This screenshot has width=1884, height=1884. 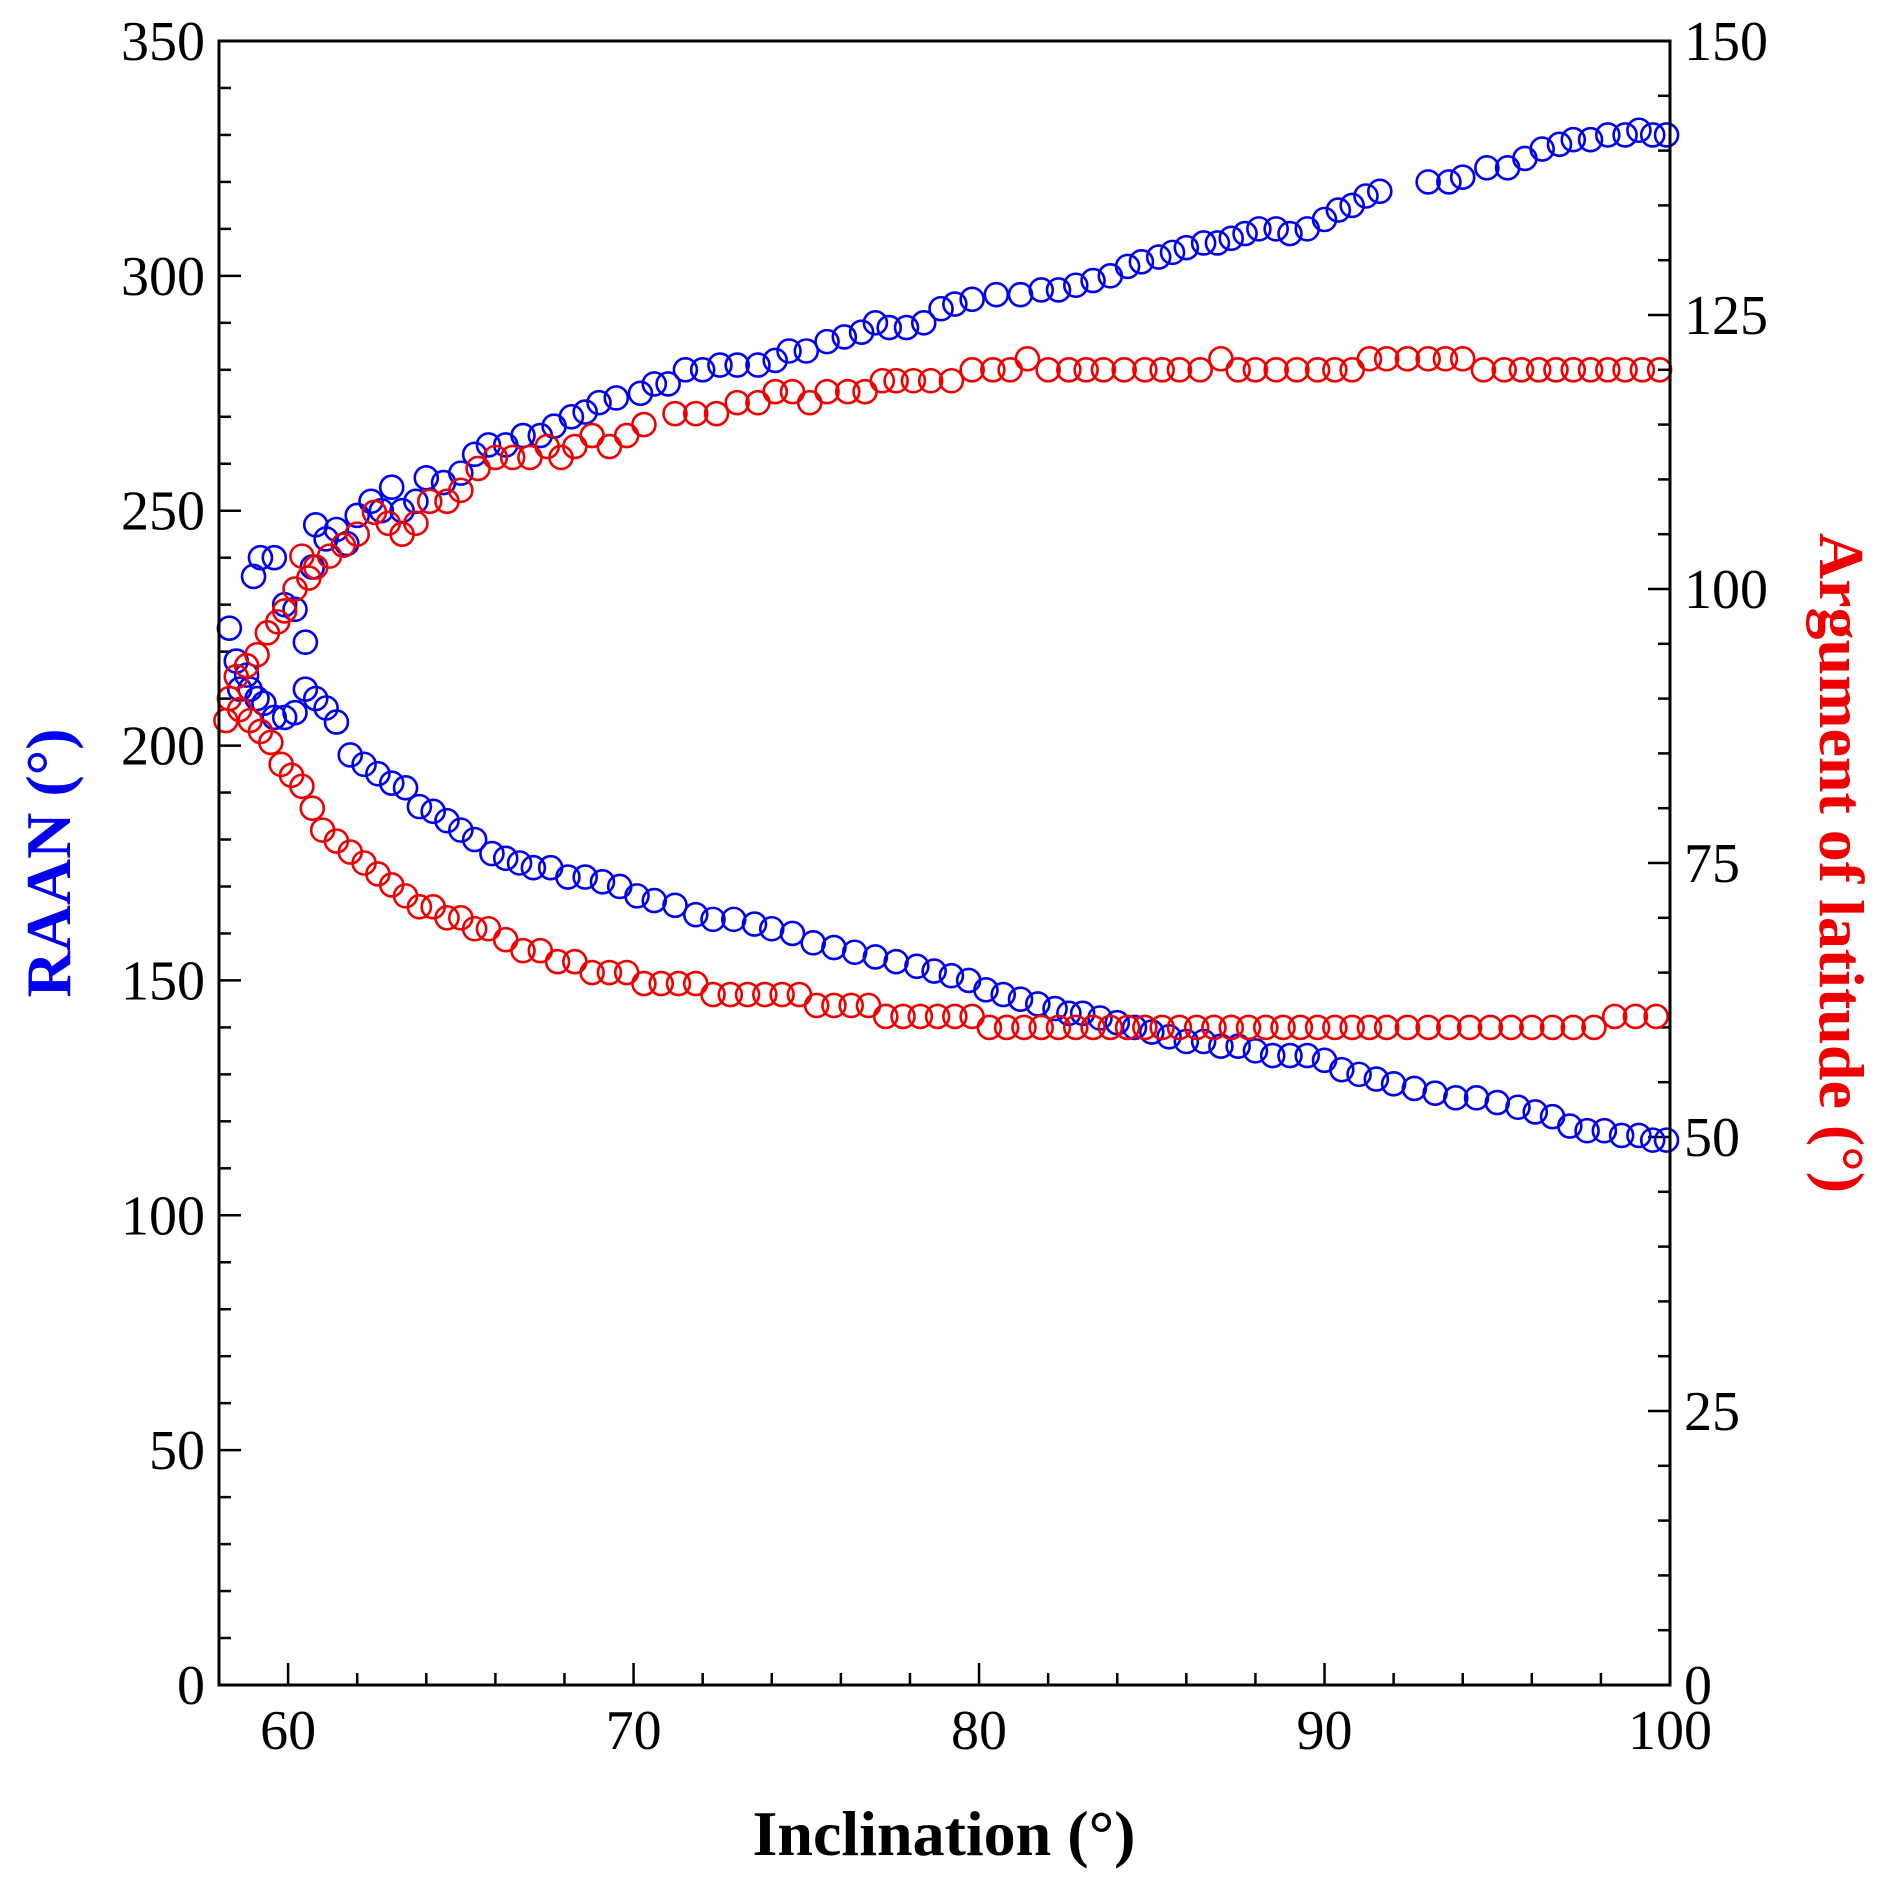 I want to click on y-left-tick-label: 0, so click(x=191, y=1686).